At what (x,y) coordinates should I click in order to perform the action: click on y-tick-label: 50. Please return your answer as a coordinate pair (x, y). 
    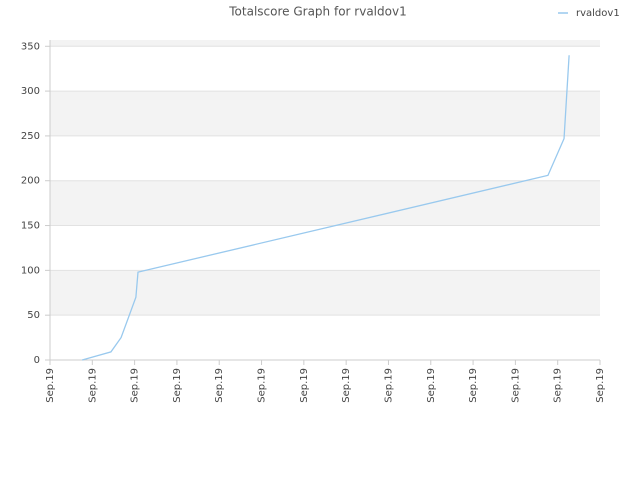
    Looking at the image, I should click on (33, 315).